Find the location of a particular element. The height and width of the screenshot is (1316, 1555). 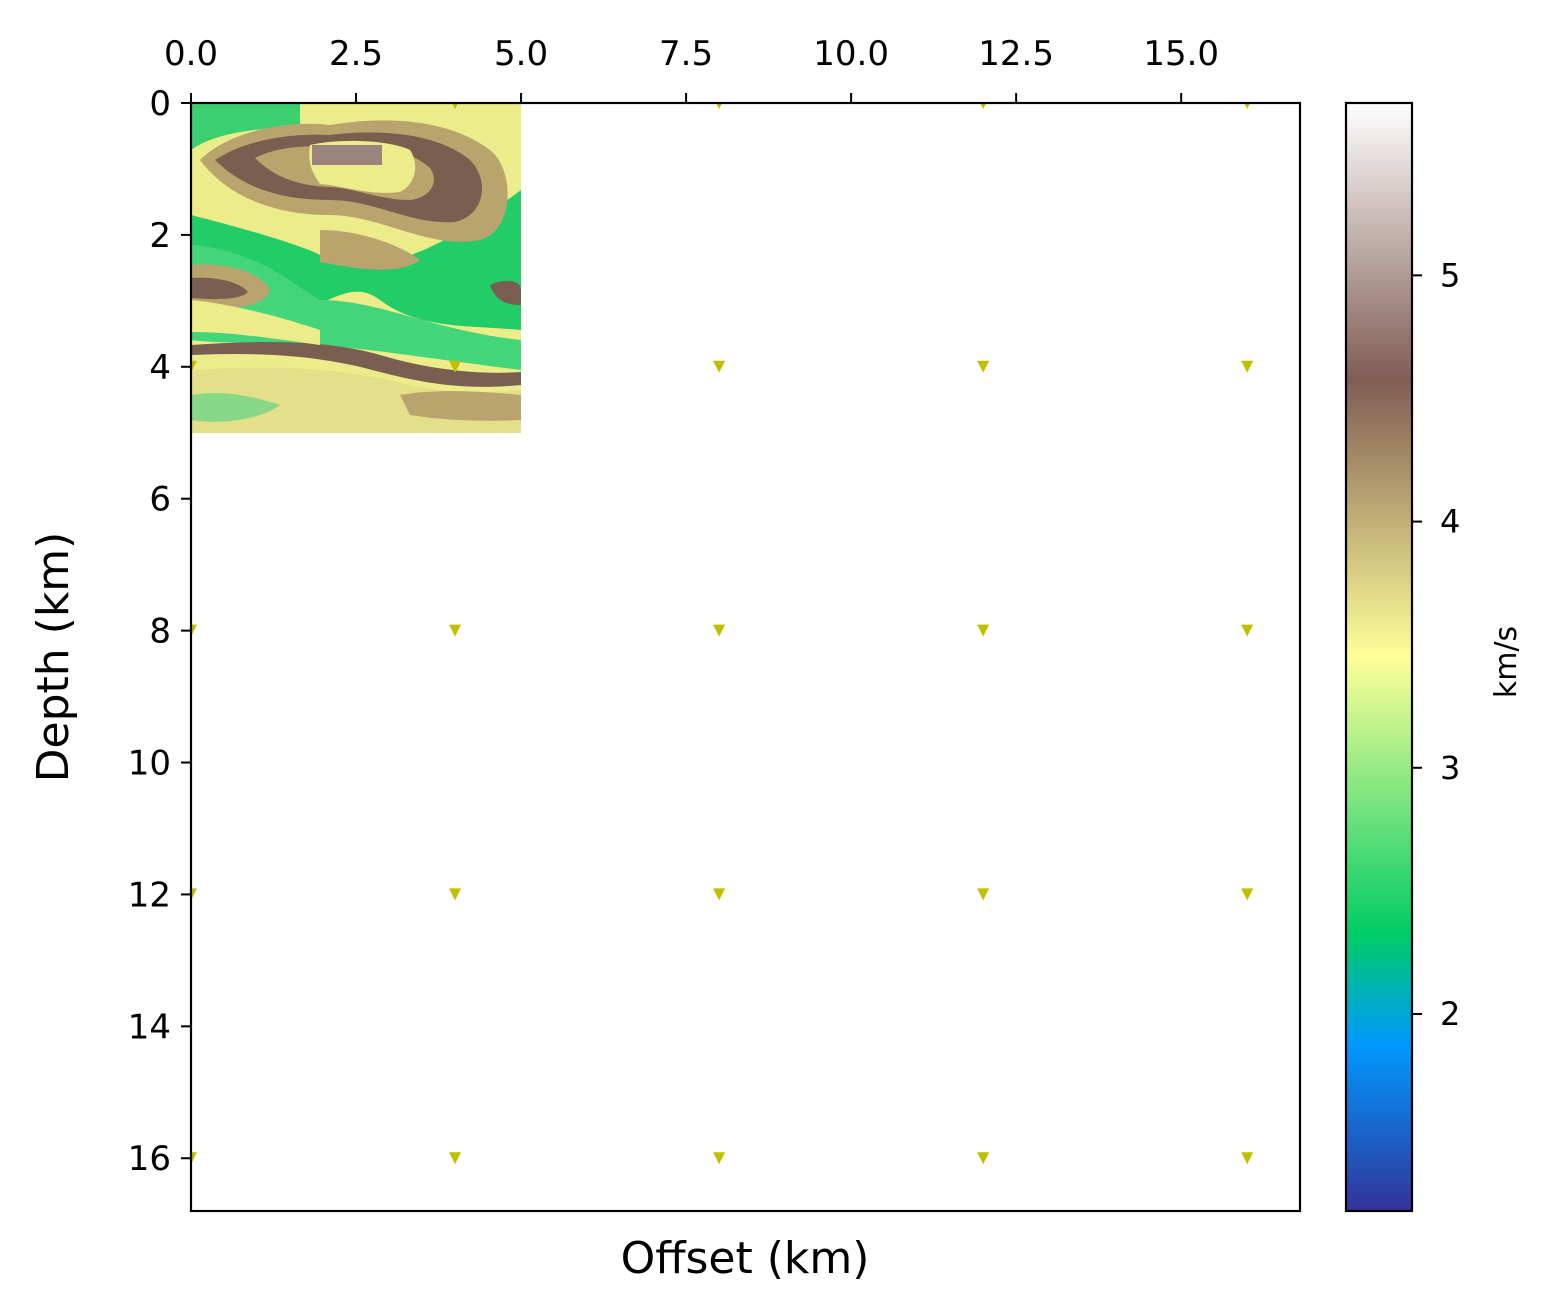

colorbar-tick-label: 3 is located at coordinates (1450, 768).